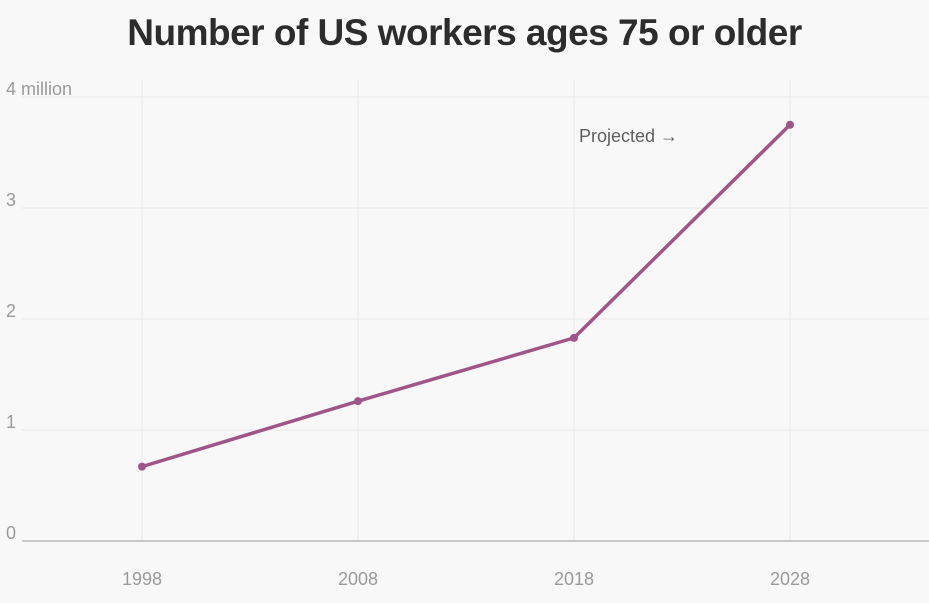 Image resolution: width=929 pixels, height=603 pixels. Describe the element at coordinates (11, 422) in the screenshot. I see `y-tick-label: 1` at that location.